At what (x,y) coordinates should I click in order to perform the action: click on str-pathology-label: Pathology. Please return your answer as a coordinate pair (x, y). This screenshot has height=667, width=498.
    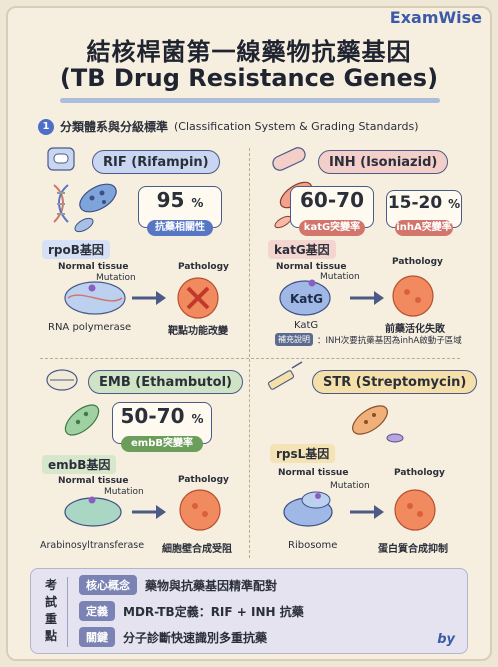
    Looking at the image, I should click on (419, 473).